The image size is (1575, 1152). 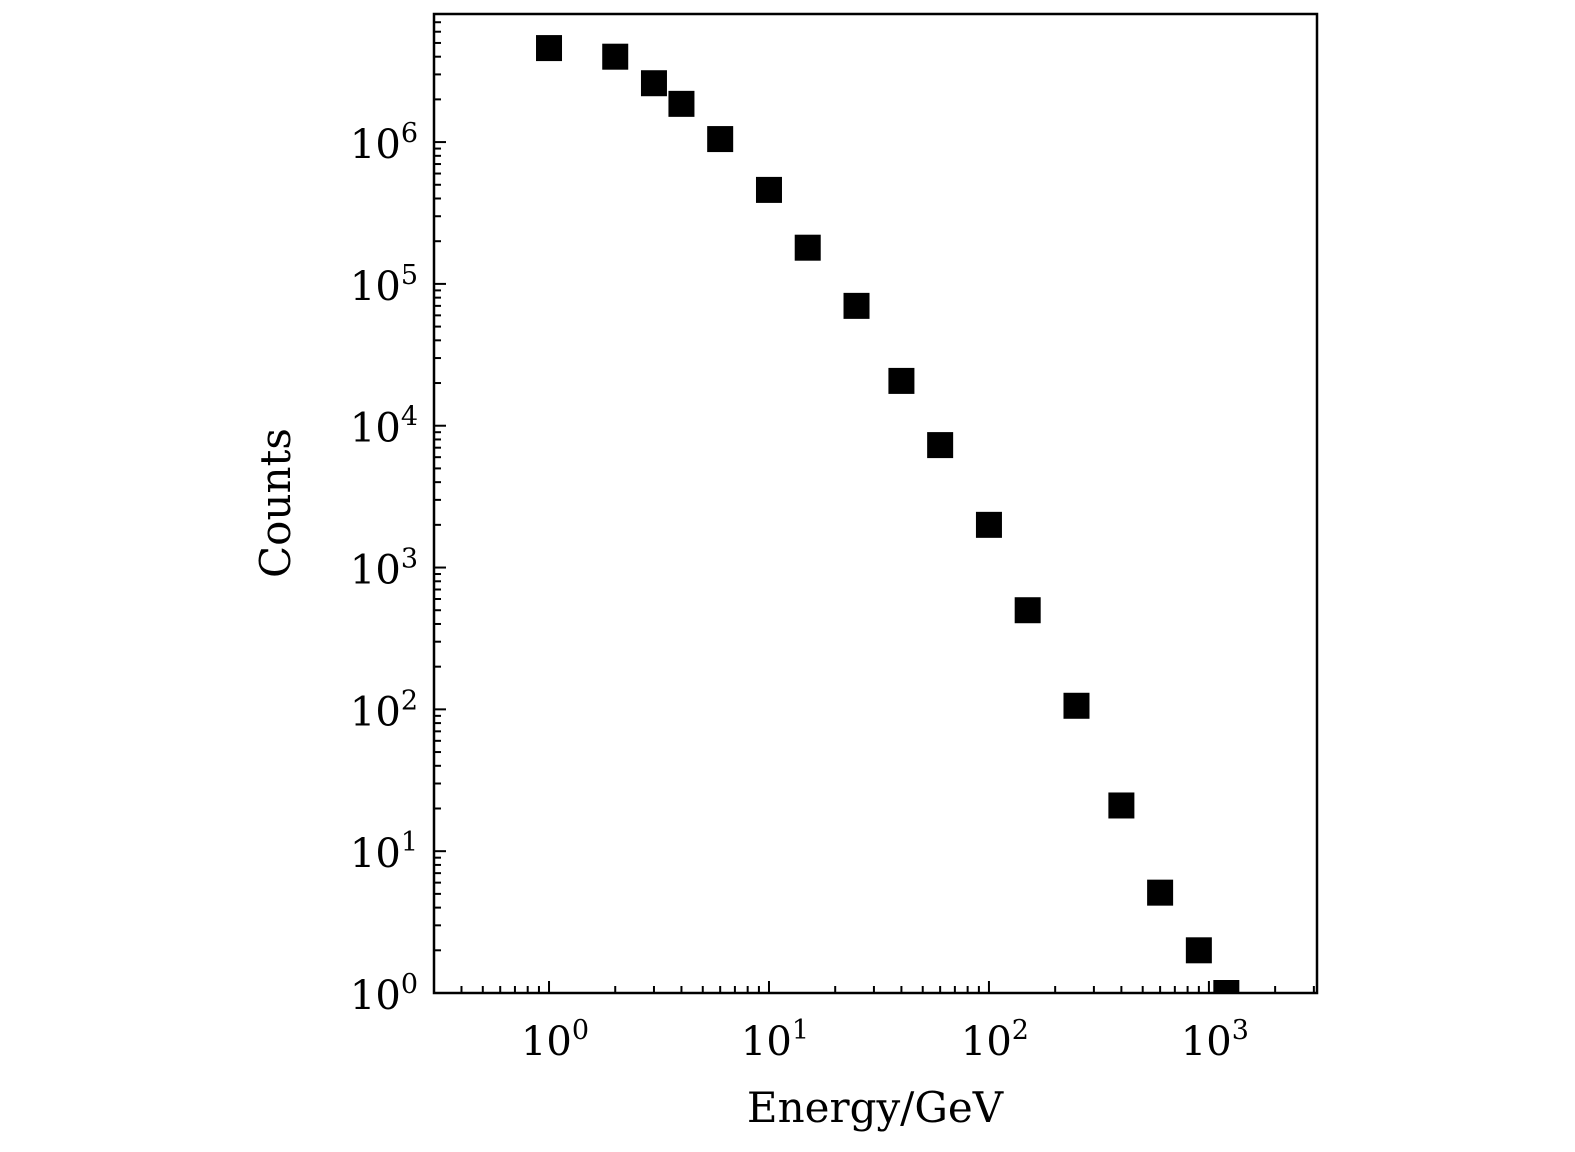 I want to click on y-tick-label: 103, so click(x=384, y=569).